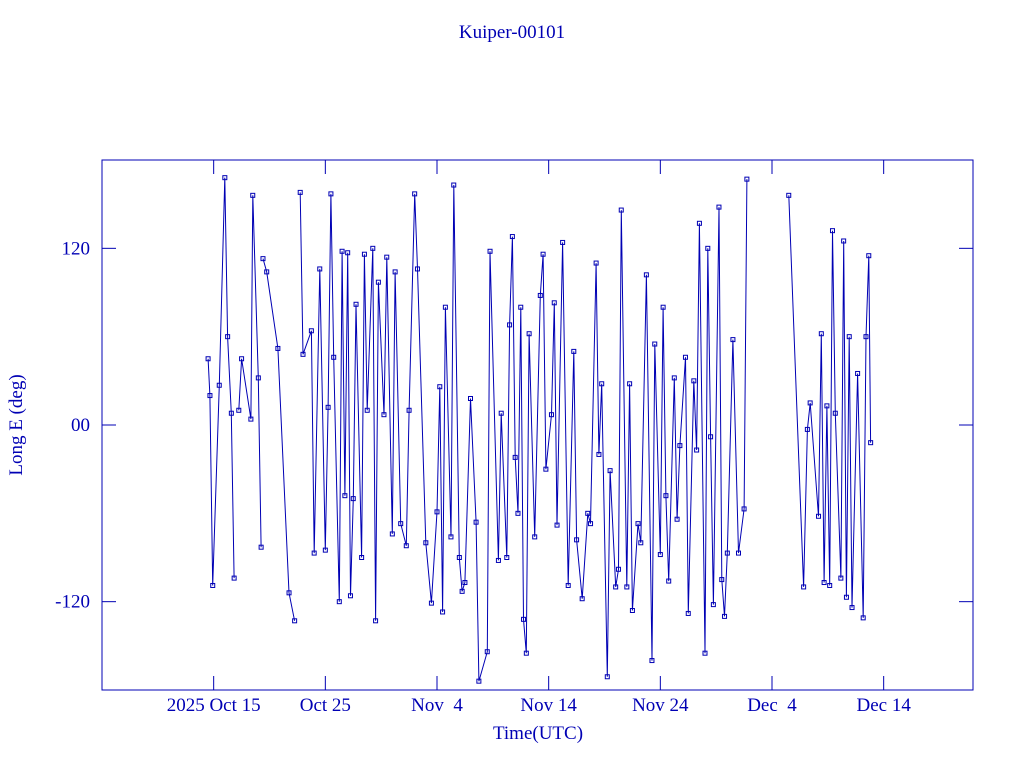 This screenshot has height=768, width=1024. What do you see at coordinates (76, 248) in the screenshot?
I see `y-tick-label: 120` at bounding box center [76, 248].